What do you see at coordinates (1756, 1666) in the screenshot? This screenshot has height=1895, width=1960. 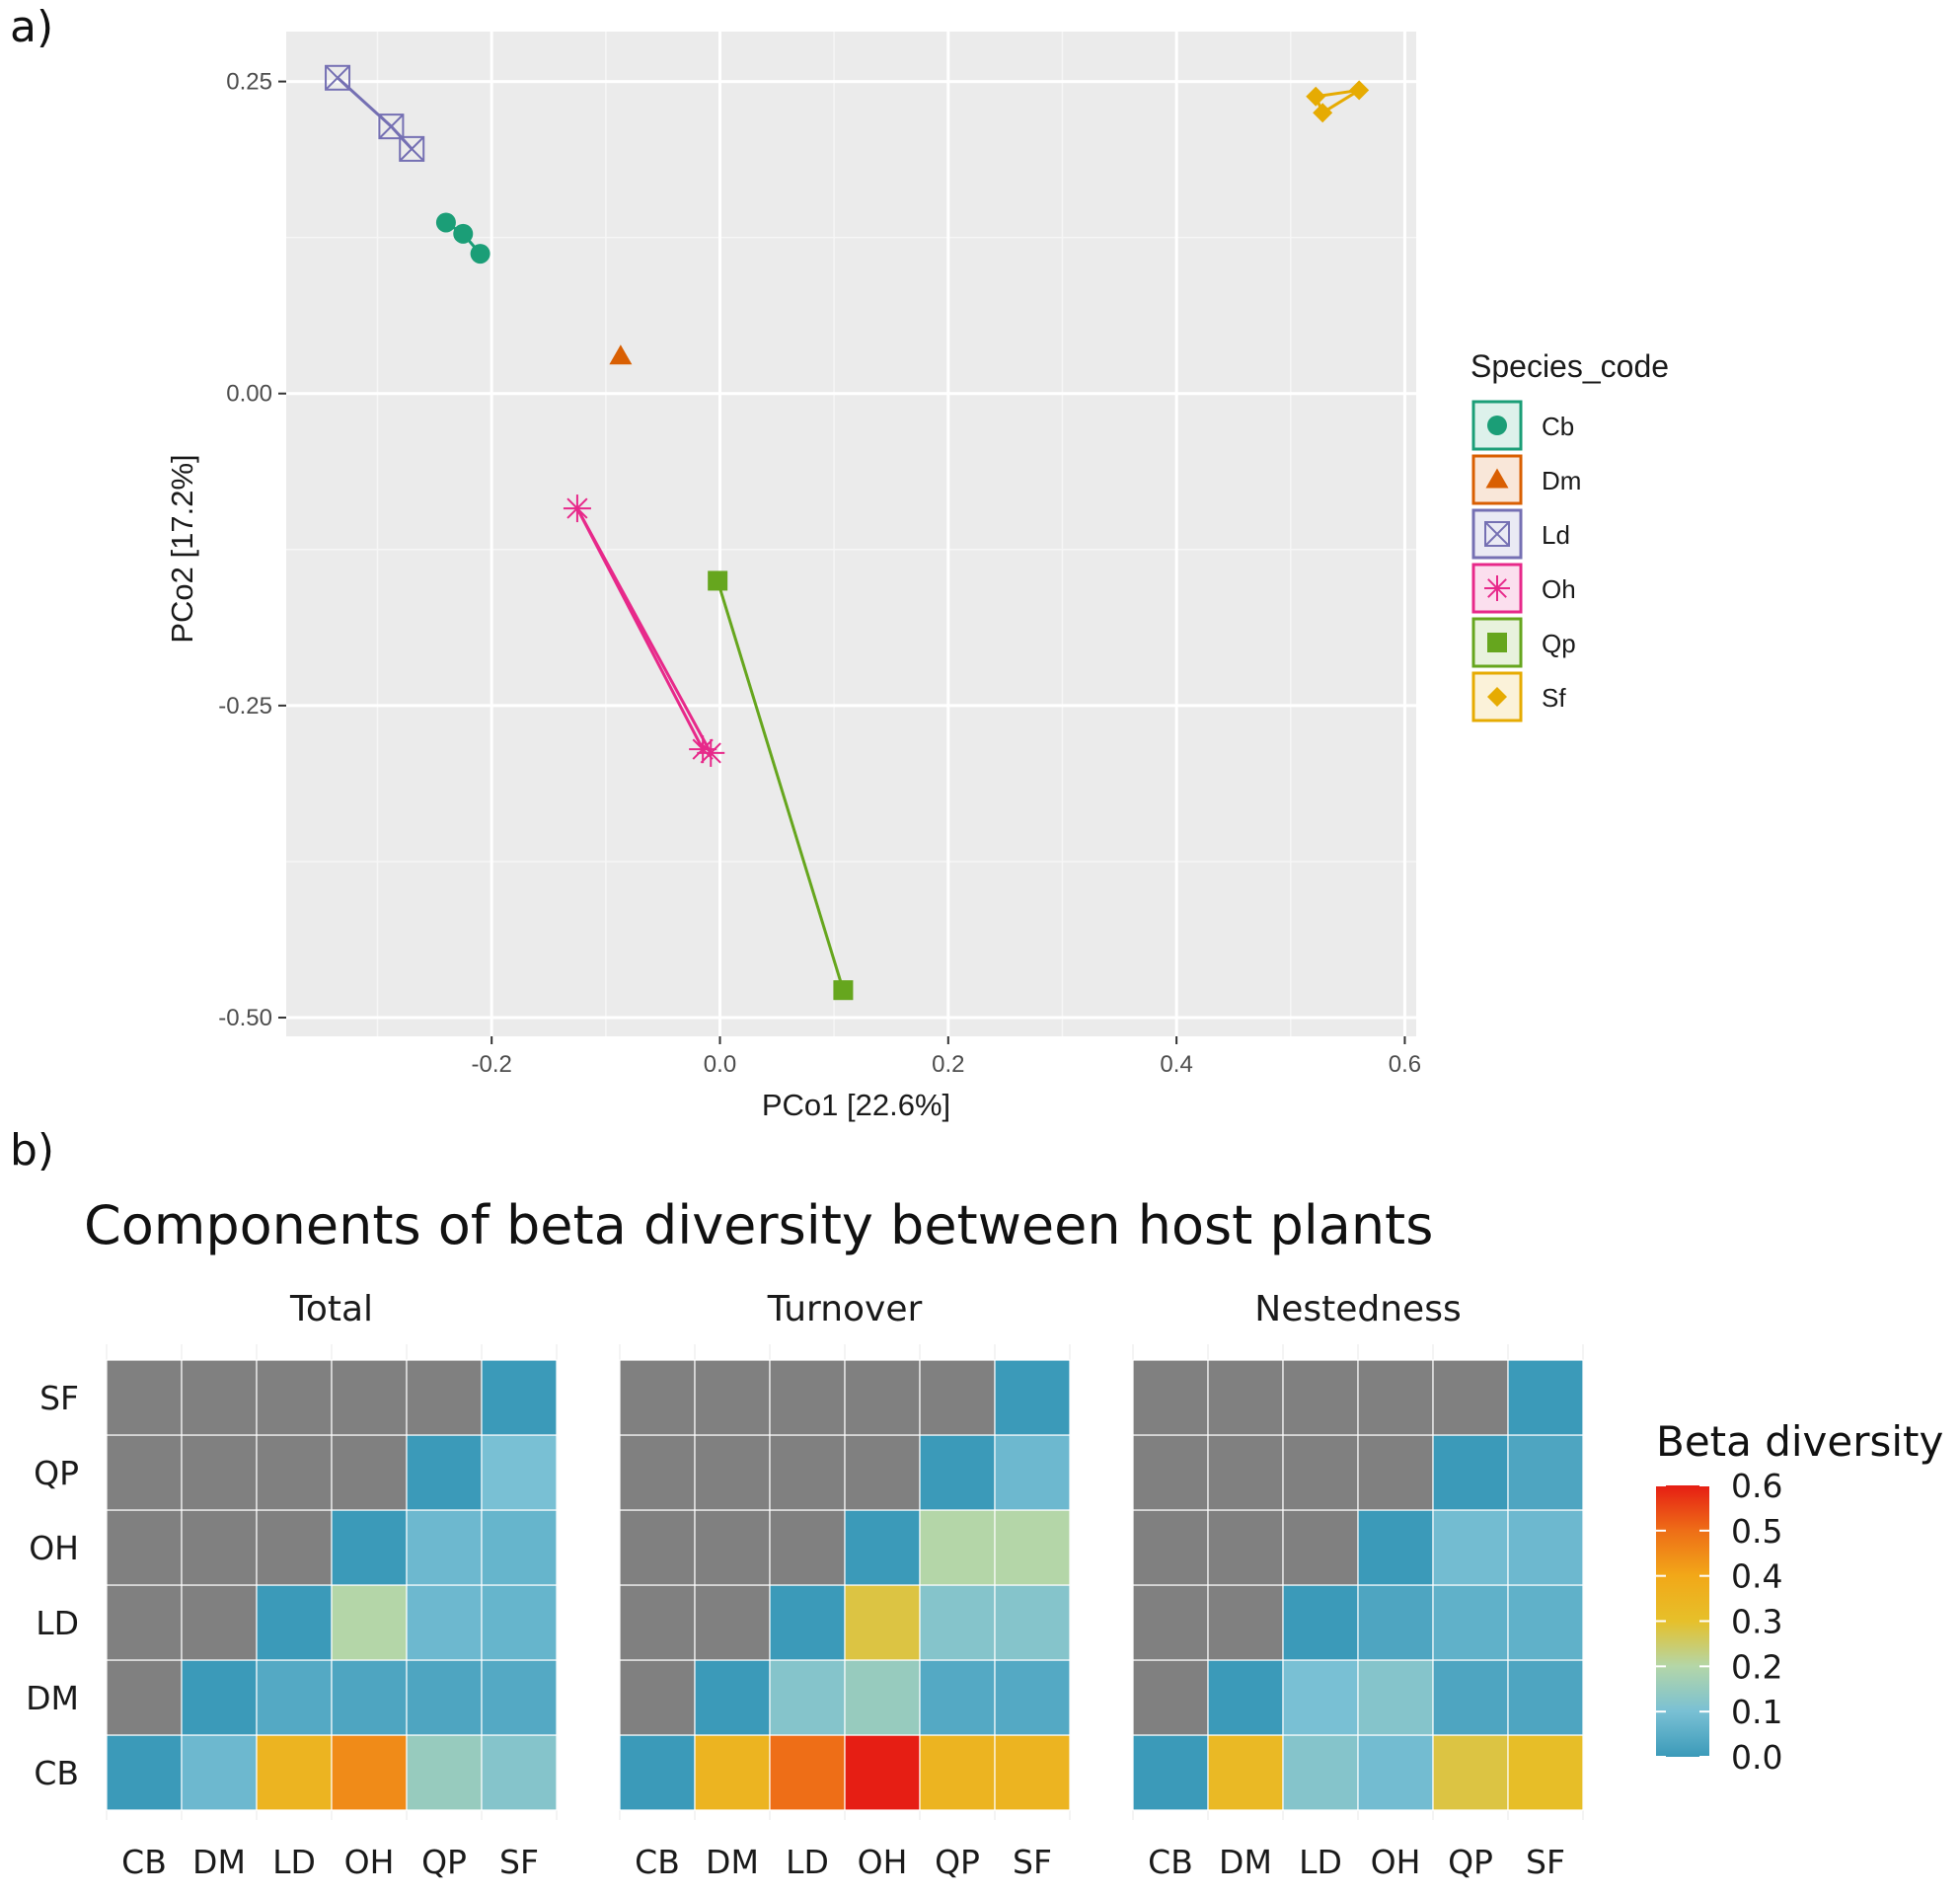 I see `colorbar-tick-label: 0.2` at bounding box center [1756, 1666].